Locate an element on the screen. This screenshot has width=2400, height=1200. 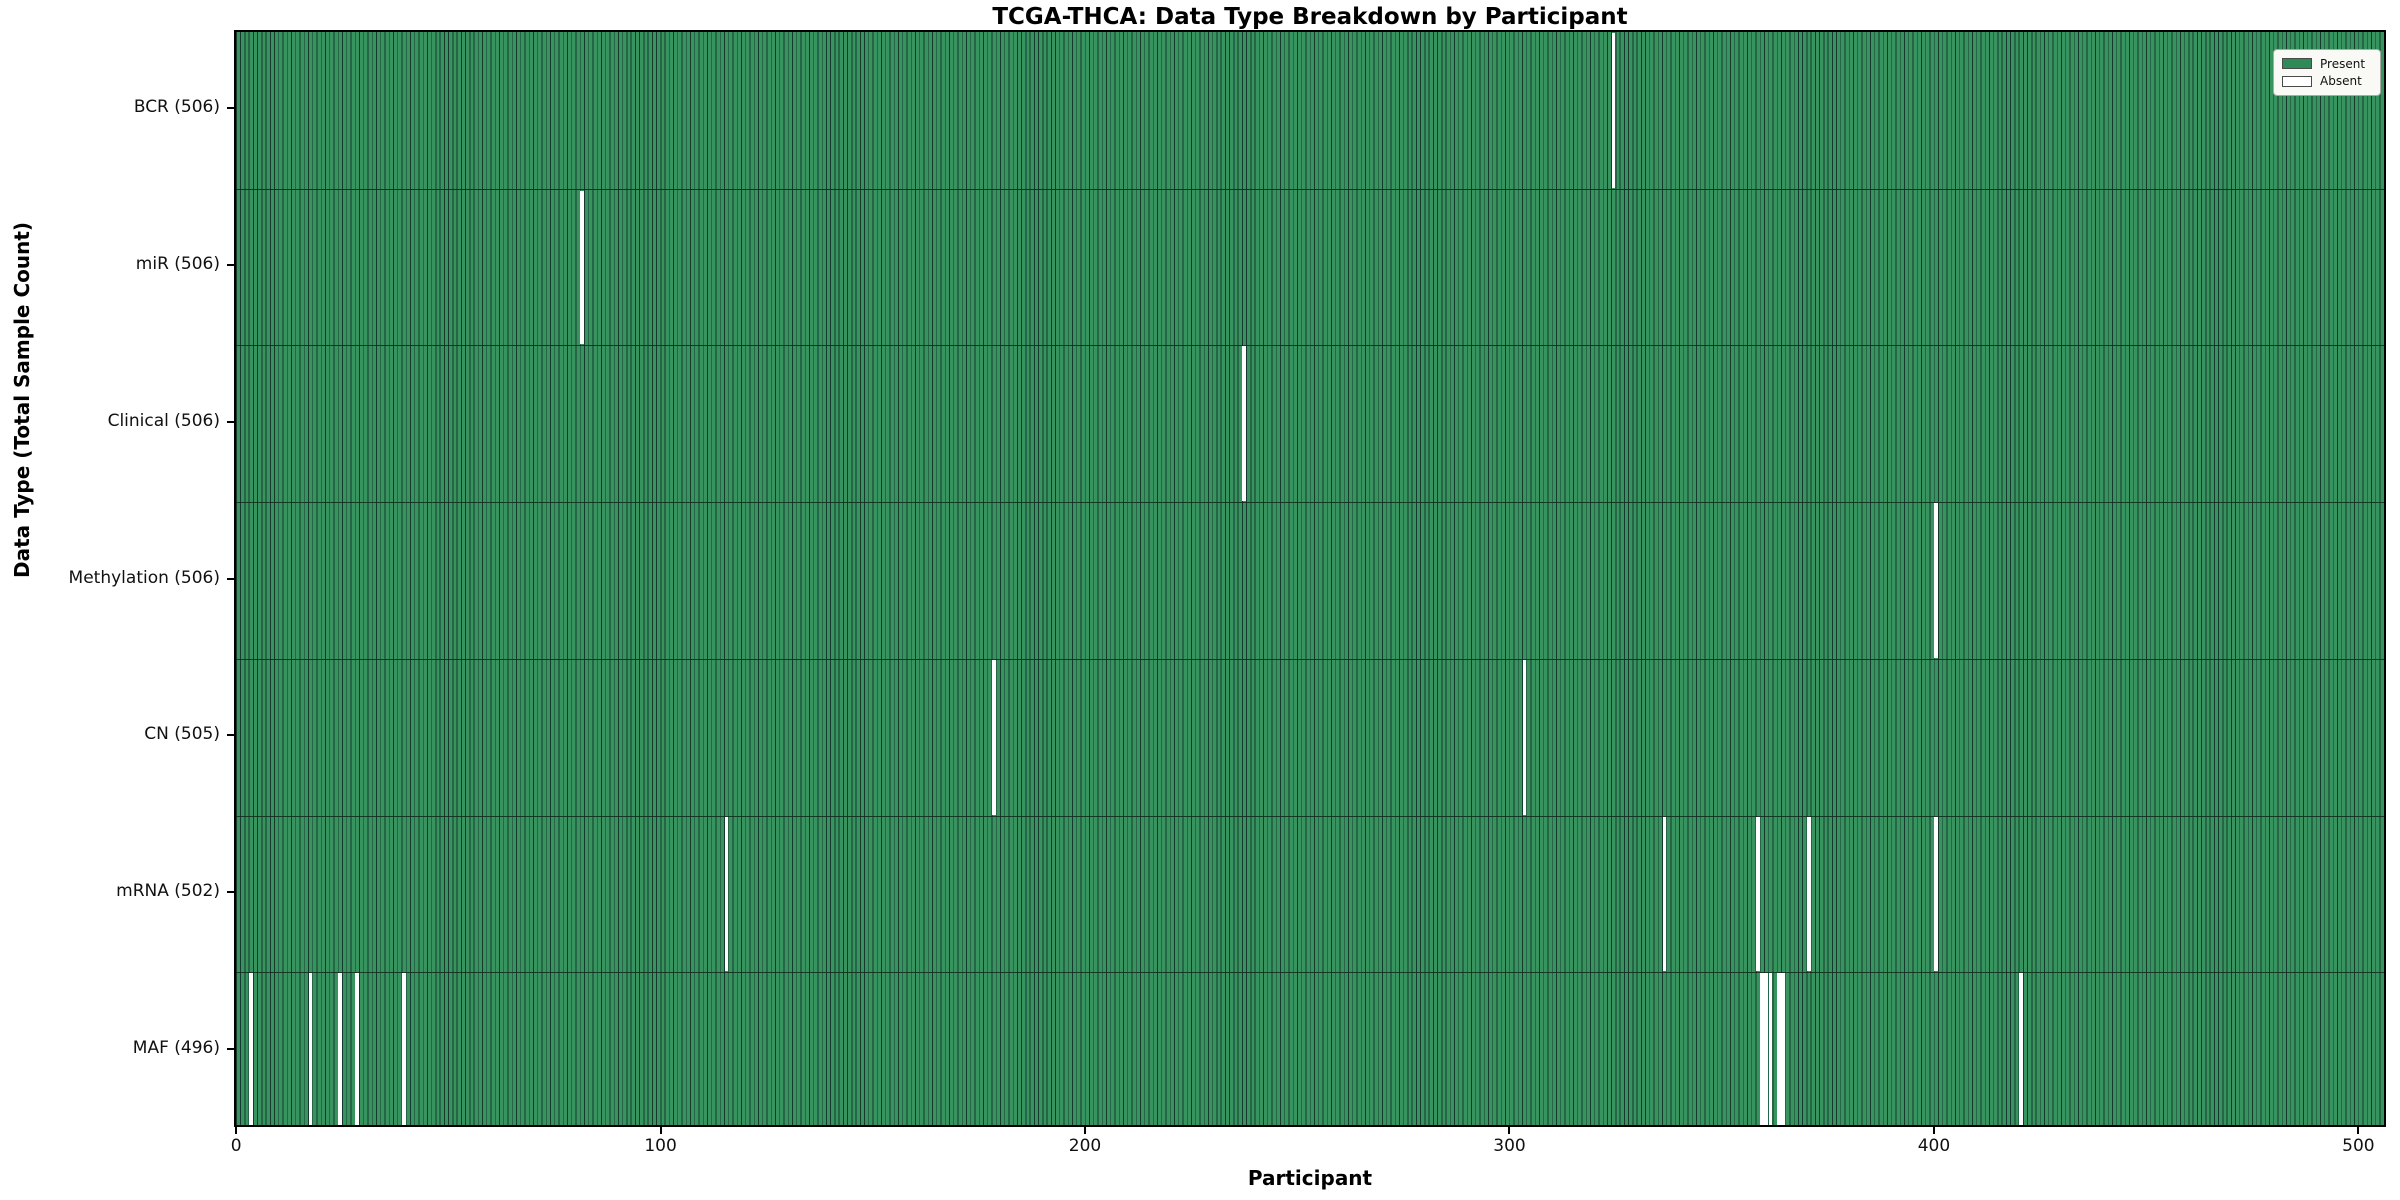
x-tick-label: 100 is located at coordinates (660, 1146).